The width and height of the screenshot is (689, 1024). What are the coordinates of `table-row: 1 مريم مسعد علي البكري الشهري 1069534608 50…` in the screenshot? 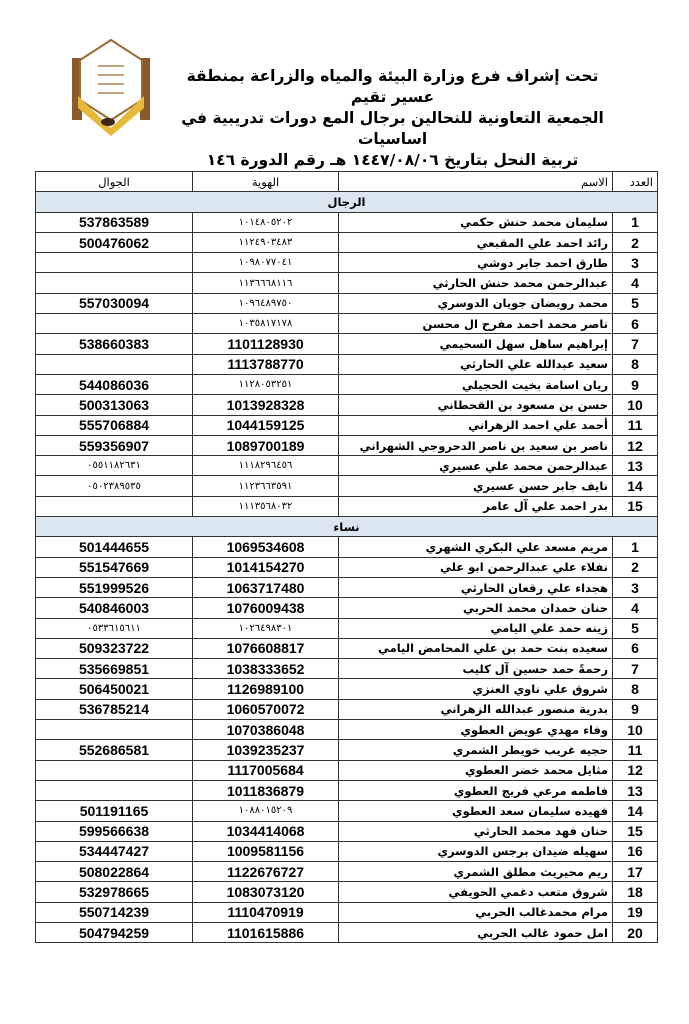 It's located at (346, 547).